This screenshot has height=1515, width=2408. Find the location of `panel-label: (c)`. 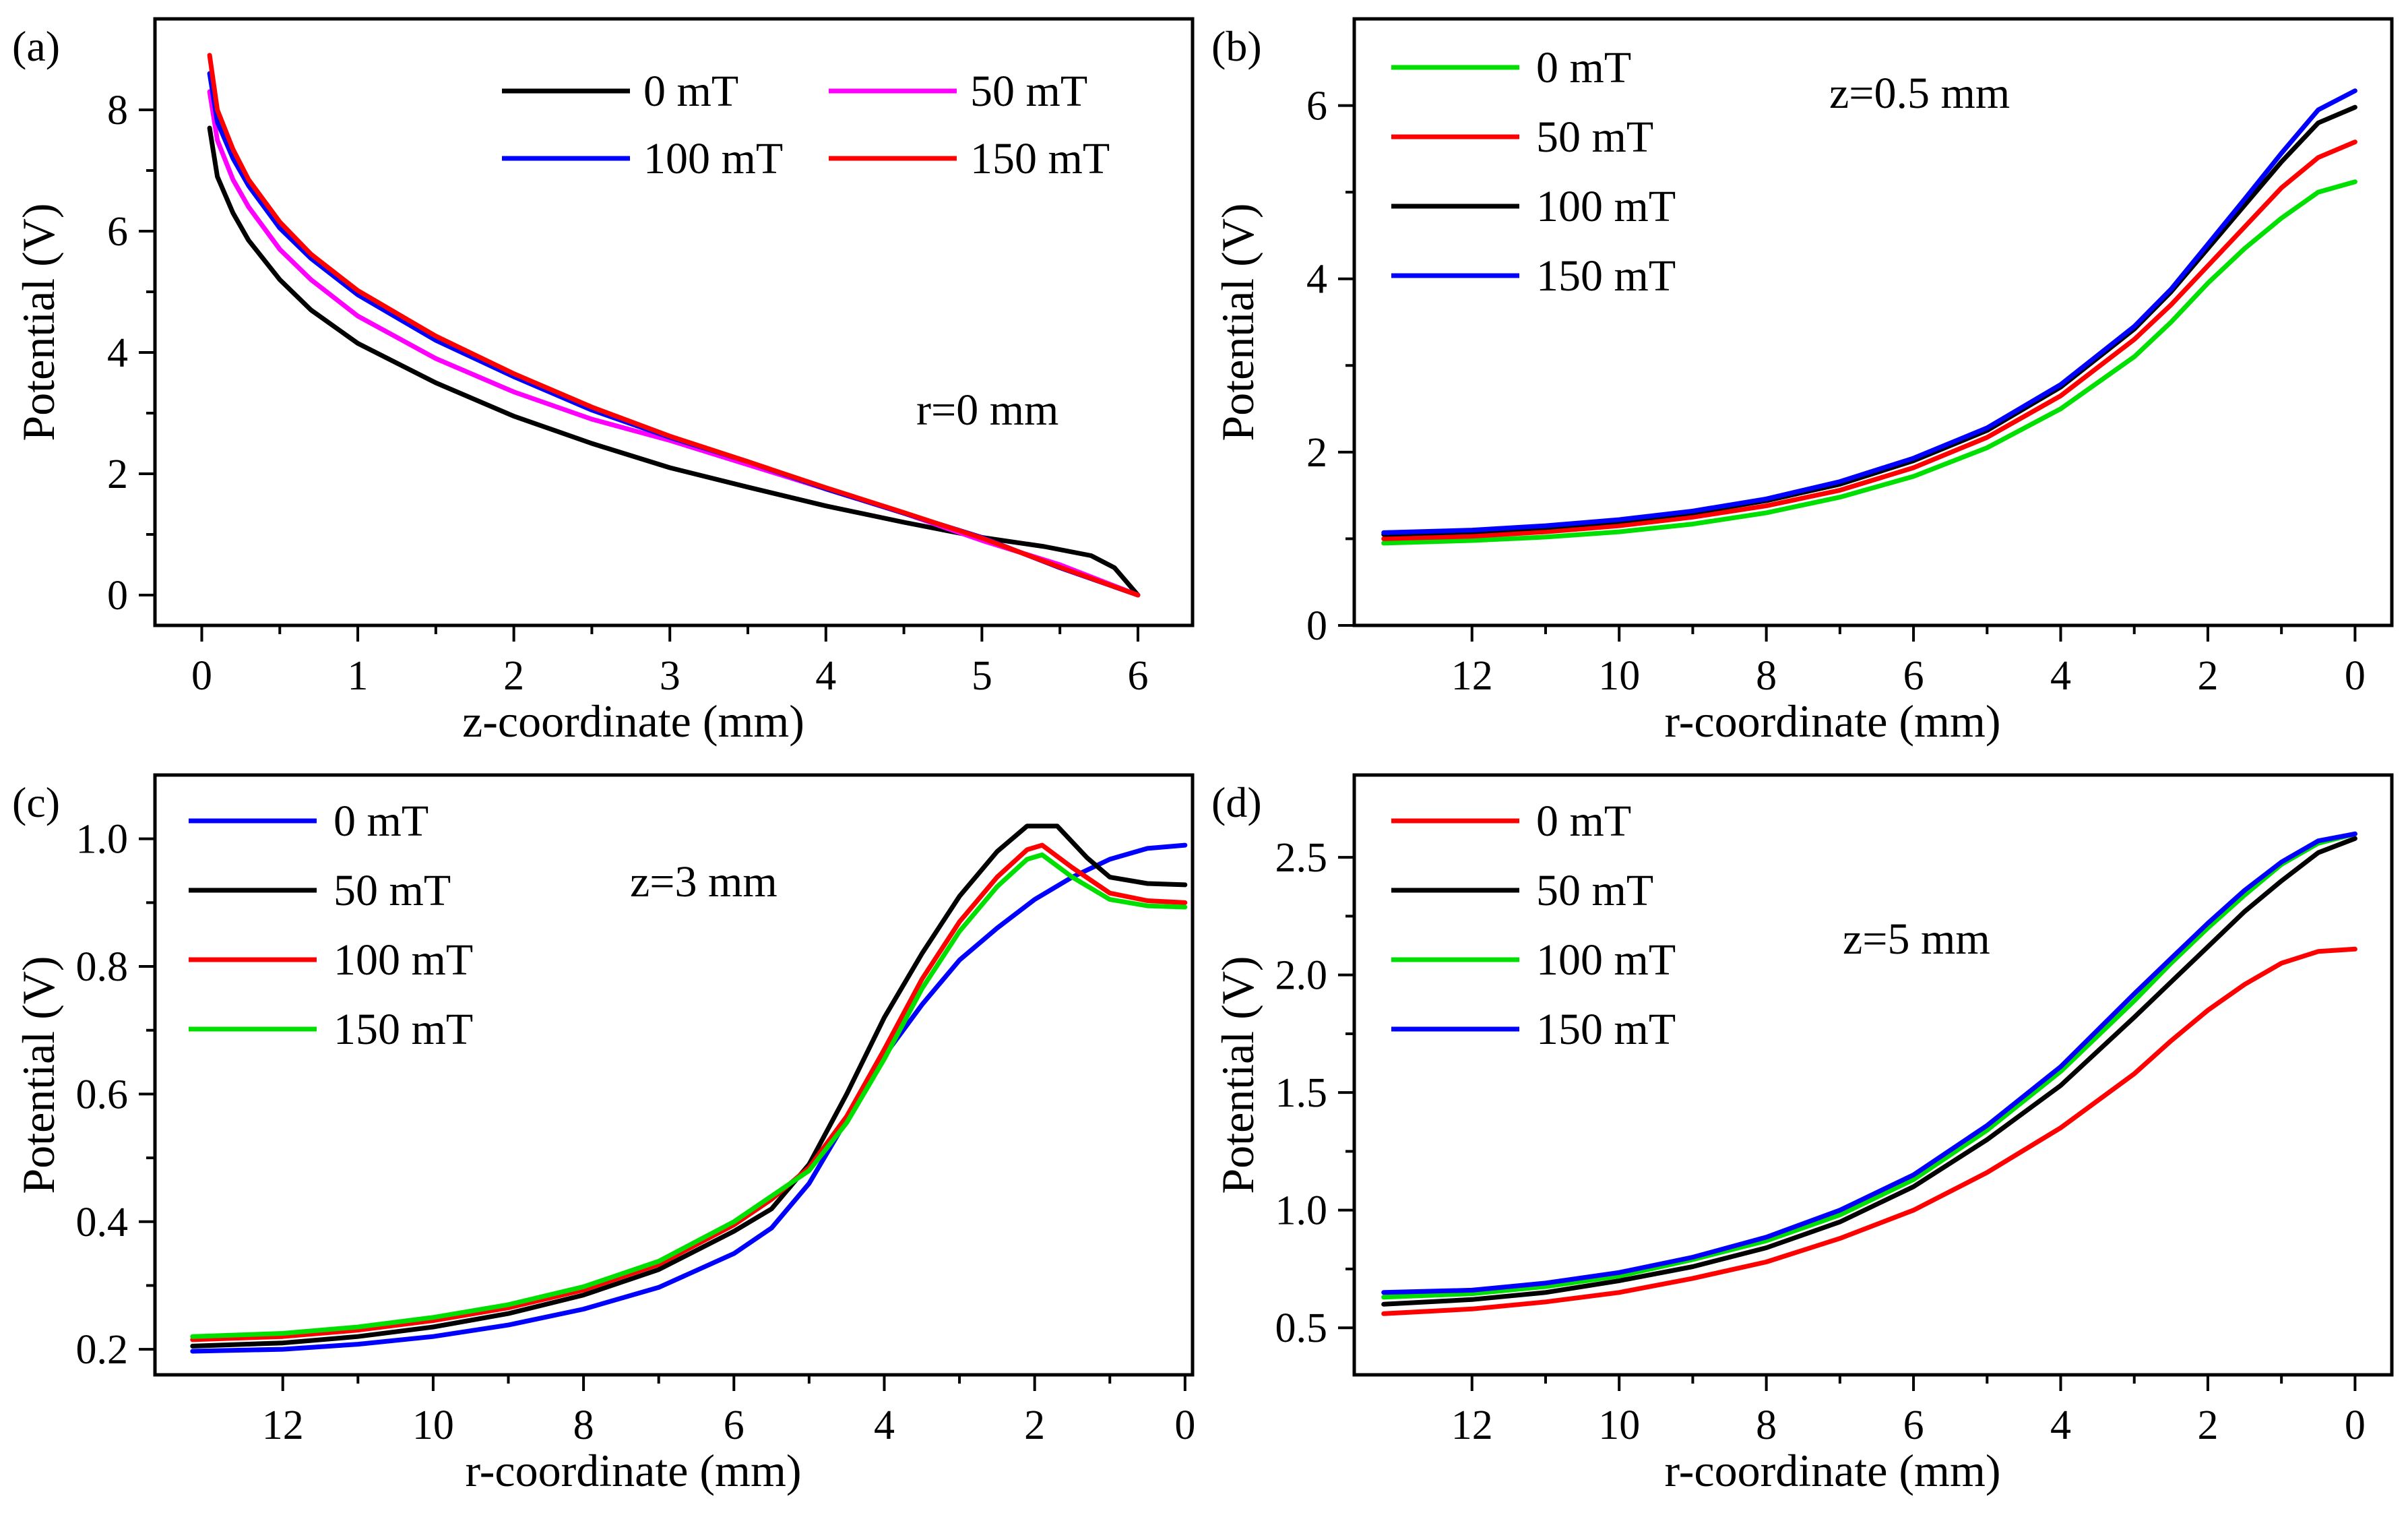

panel-label: (c) is located at coordinates (36, 802).